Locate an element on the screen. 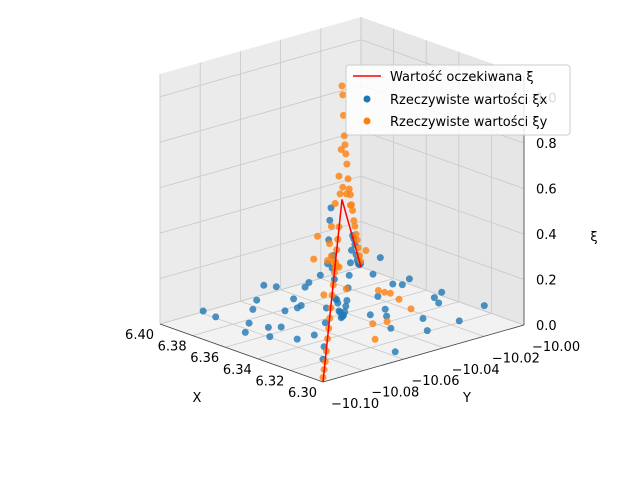  y-tick-label: −10.02 is located at coordinates (516, 358).